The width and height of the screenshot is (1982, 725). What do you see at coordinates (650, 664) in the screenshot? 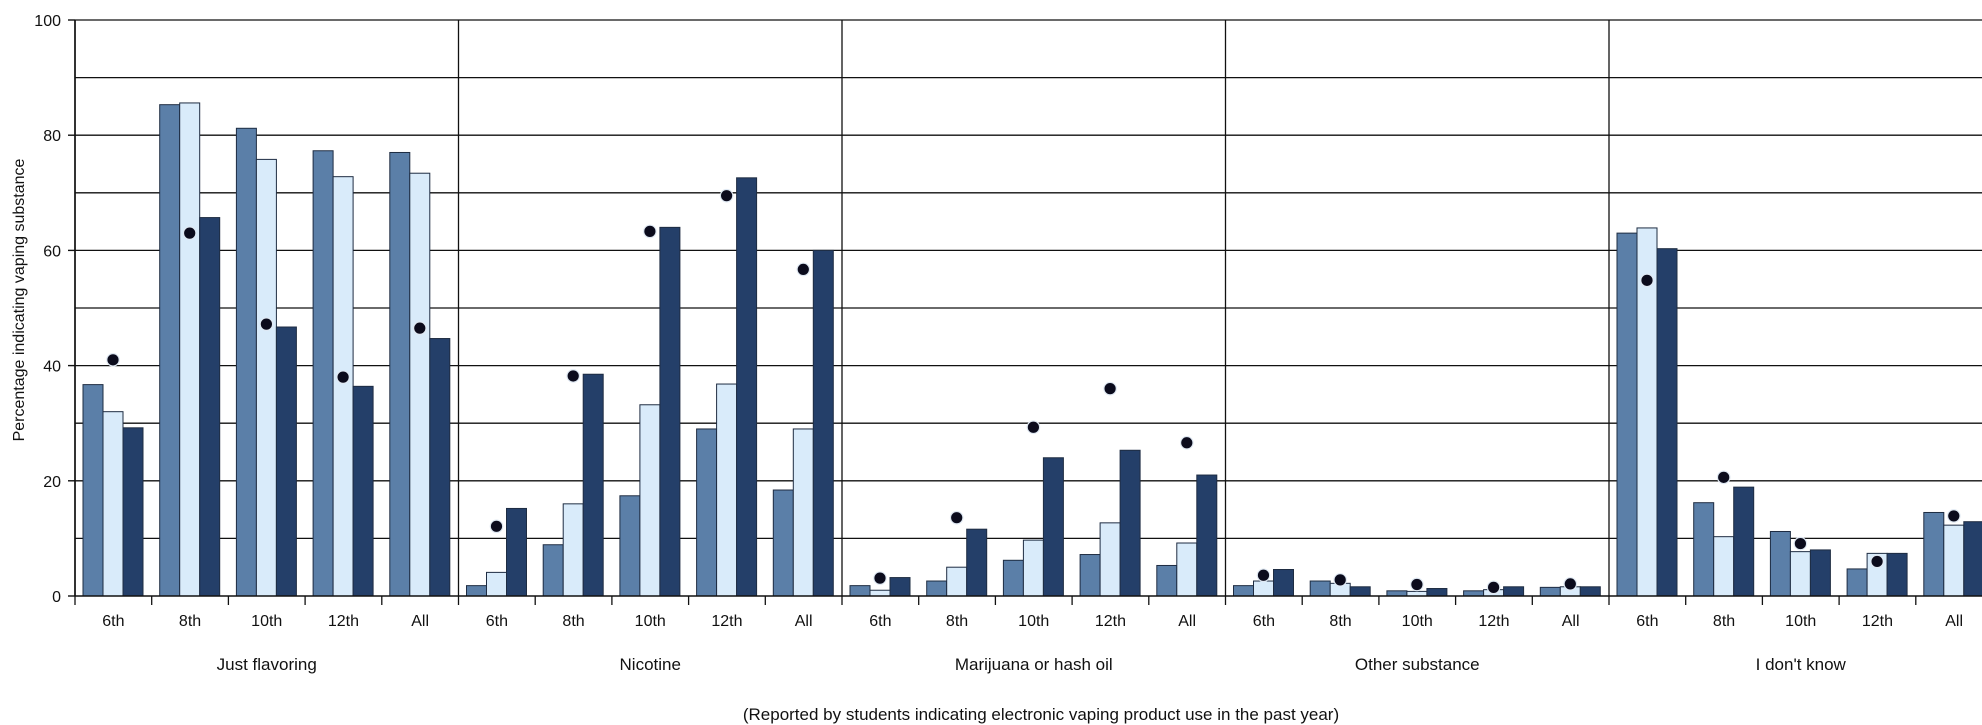
I see `group-label: Nicotine` at bounding box center [650, 664].